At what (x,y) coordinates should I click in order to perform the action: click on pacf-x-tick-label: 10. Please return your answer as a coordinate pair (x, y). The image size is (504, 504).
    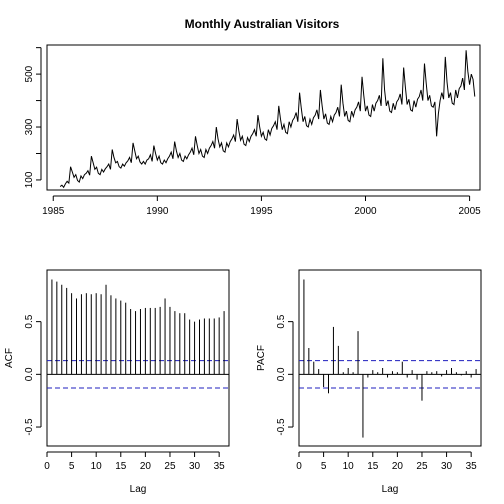
    Looking at the image, I should click on (349, 466).